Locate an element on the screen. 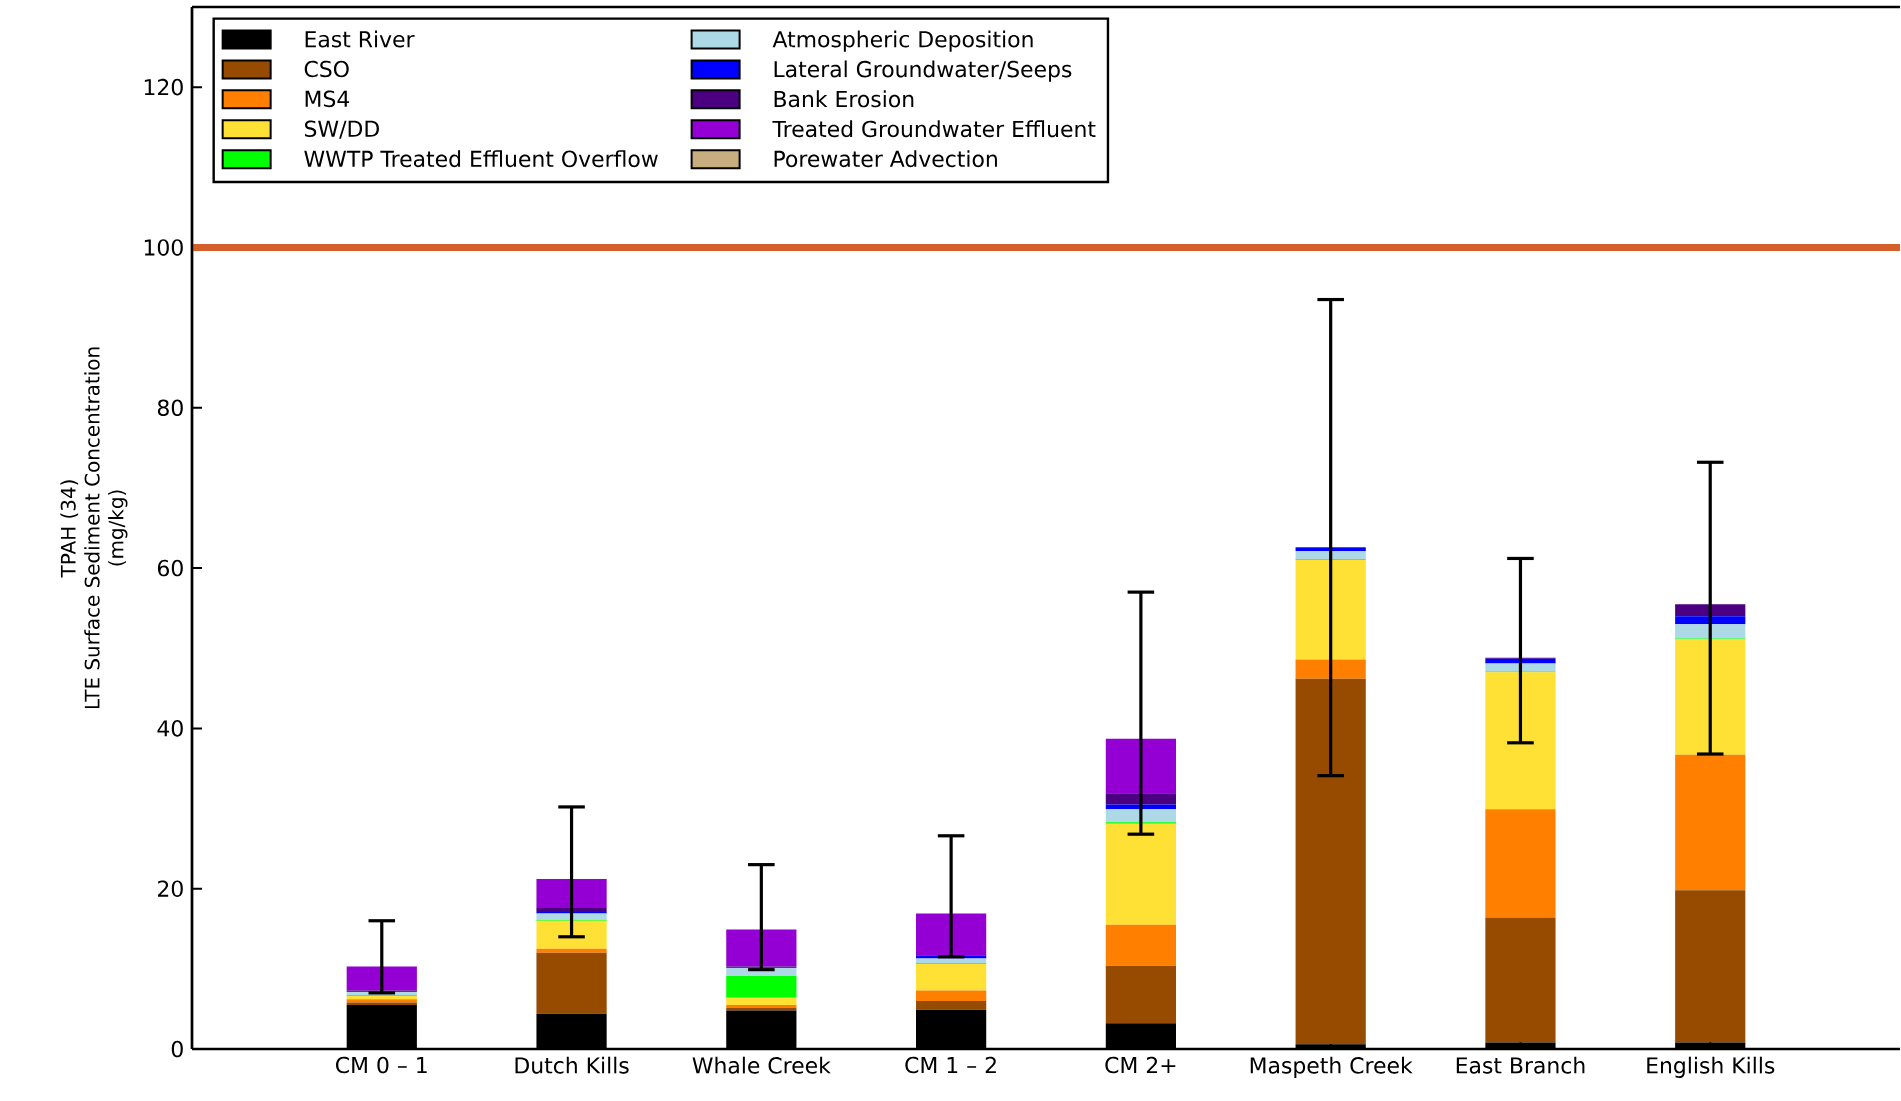 Image resolution: width=1901 pixels, height=1101 pixels. x-tick-label: CM 0 – 1 is located at coordinates (381, 1065).